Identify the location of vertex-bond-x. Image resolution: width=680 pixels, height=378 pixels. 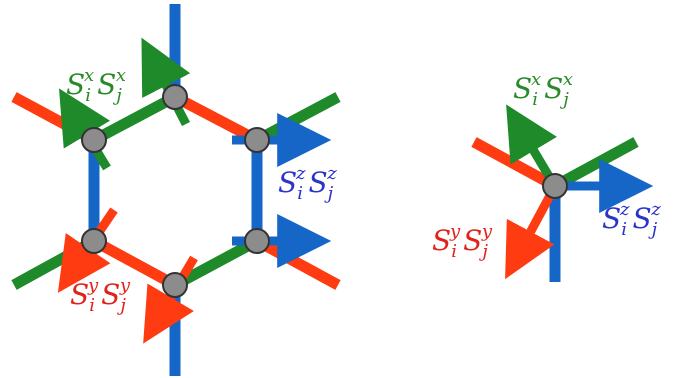
(595, 164).